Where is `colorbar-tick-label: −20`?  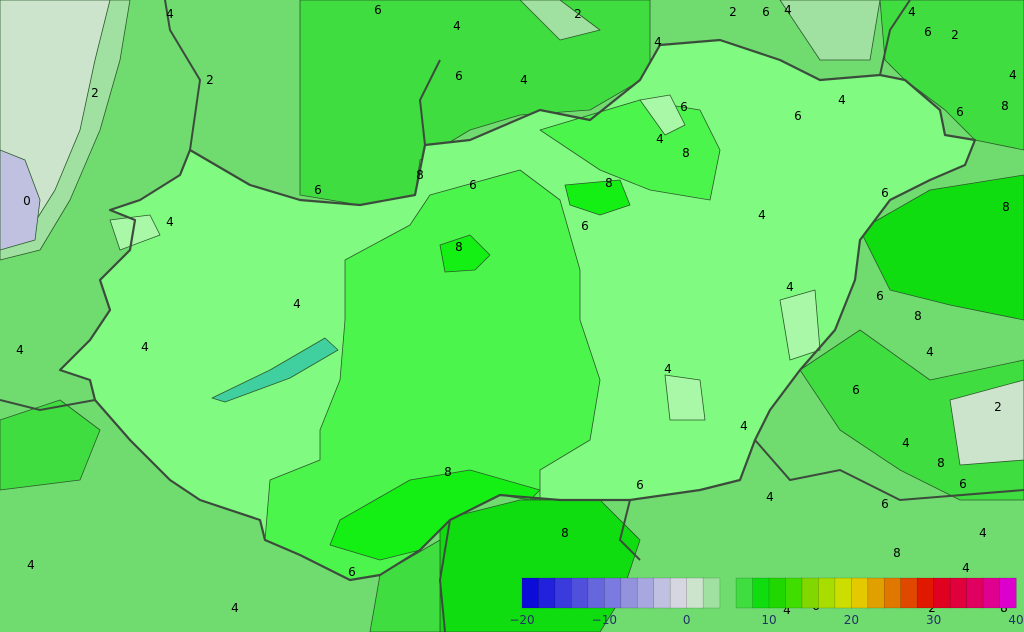 colorbar-tick-label: −20 is located at coordinates (521, 620).